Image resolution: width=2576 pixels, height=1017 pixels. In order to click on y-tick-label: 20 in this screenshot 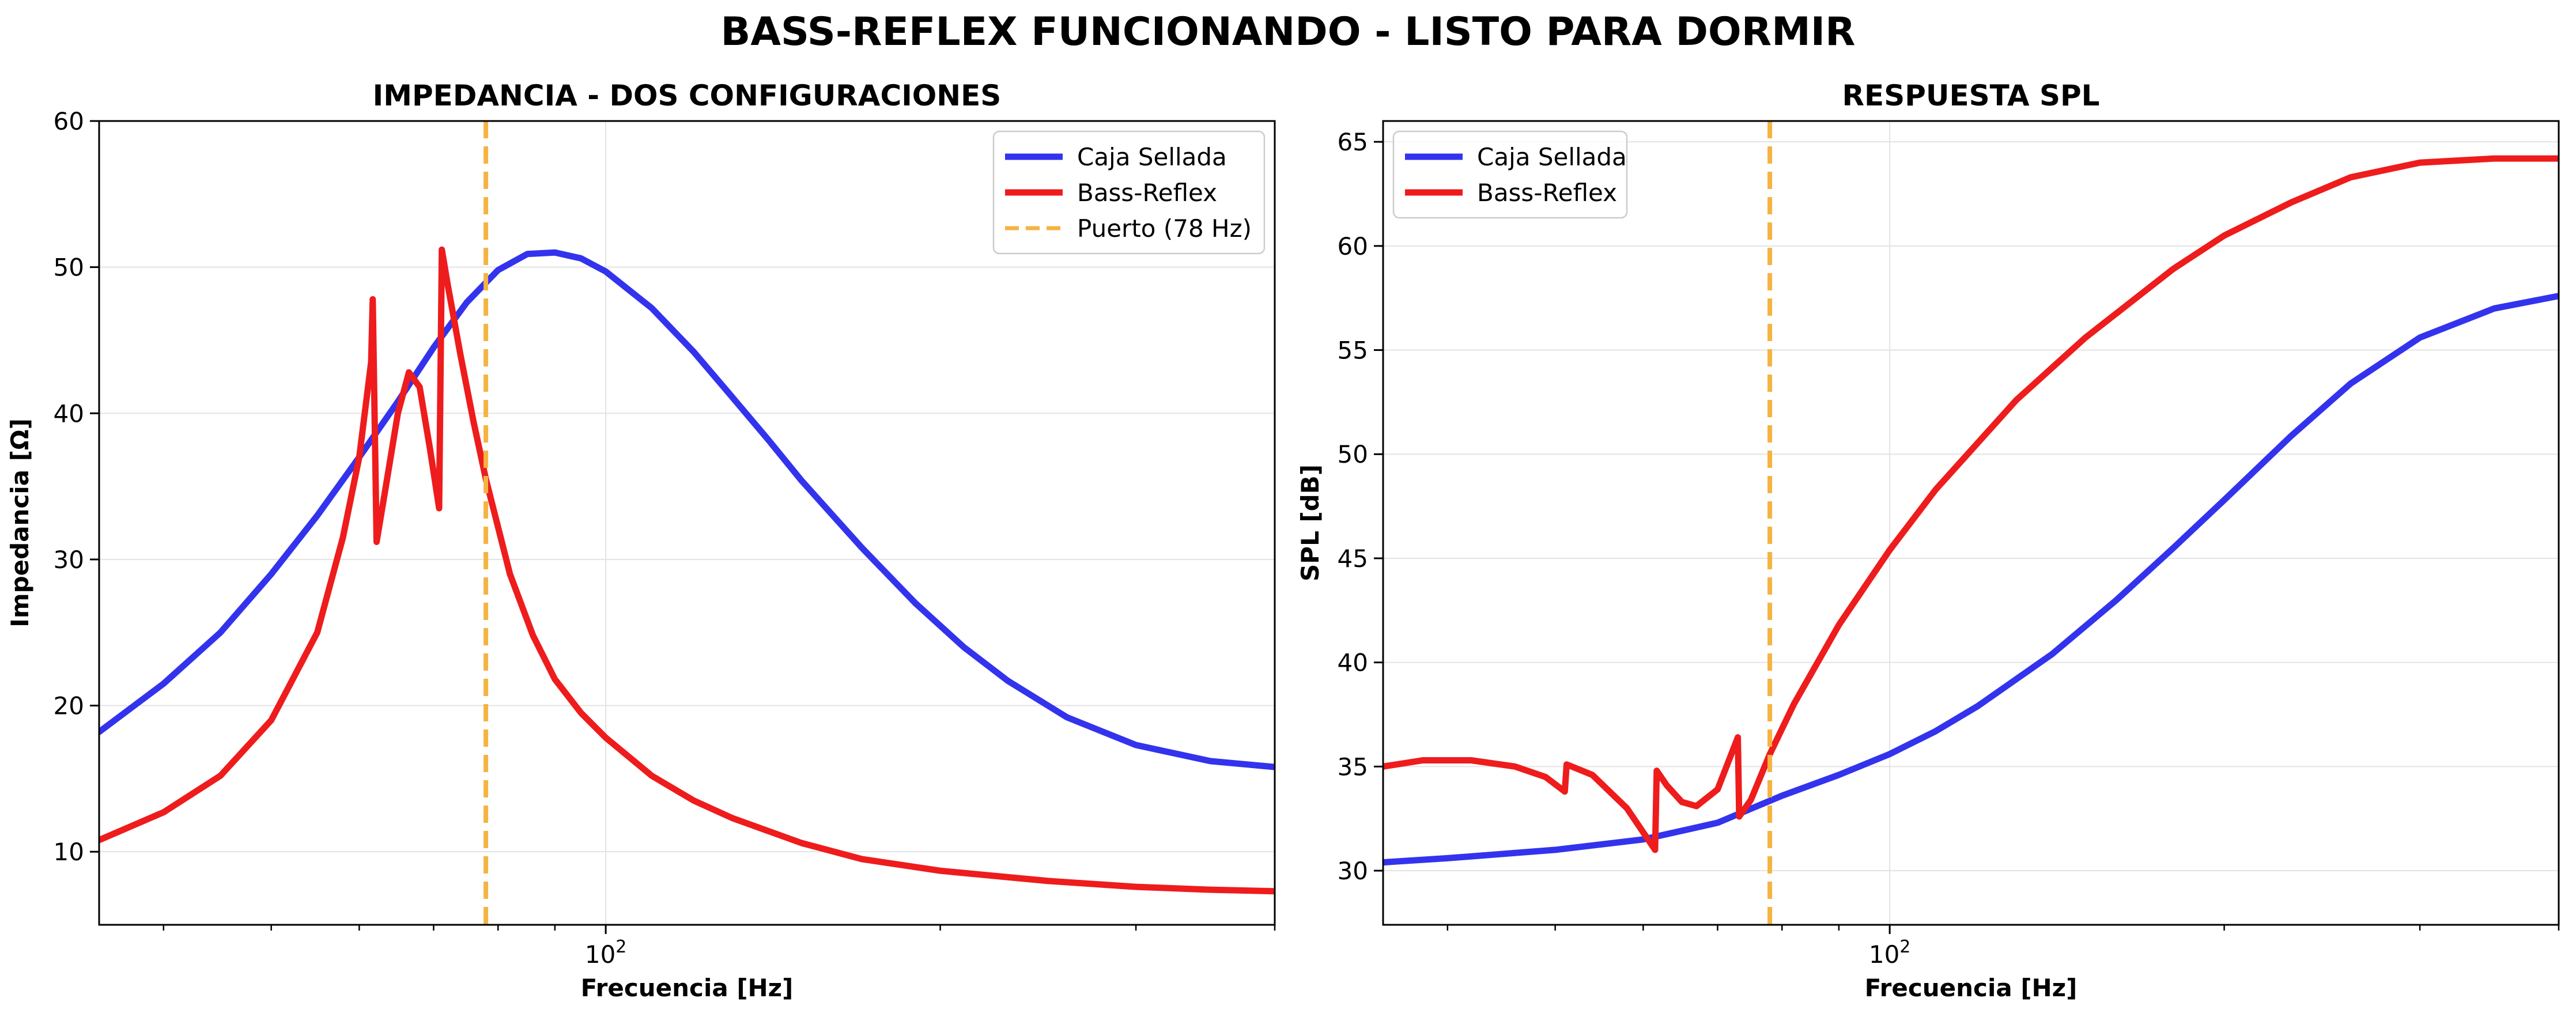, I will do `click(69, 706)`.